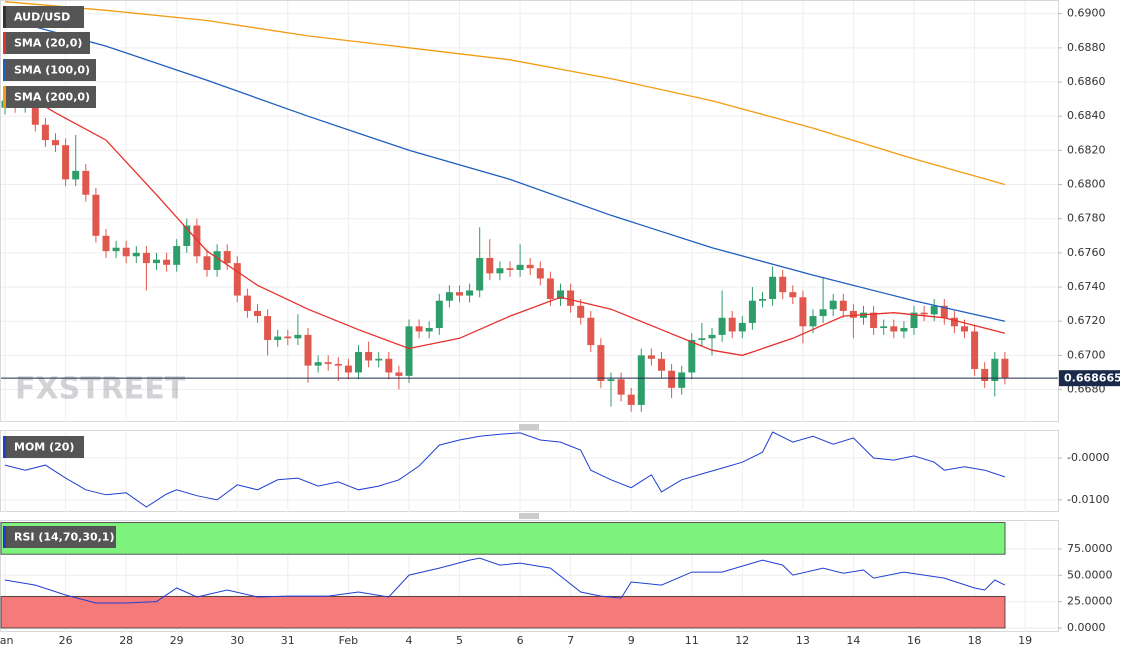  I want to click on x-tick-label: 7, so click(570, 640).